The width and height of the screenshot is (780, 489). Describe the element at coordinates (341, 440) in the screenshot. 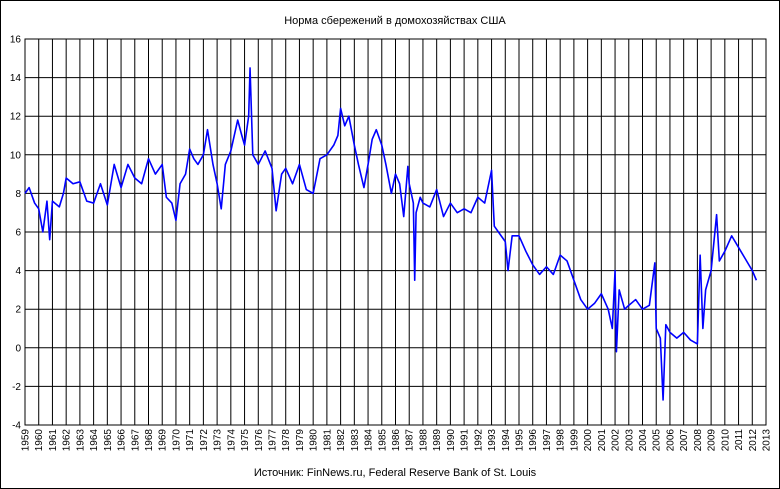

I see `x-tick-label: 1982` at that location.